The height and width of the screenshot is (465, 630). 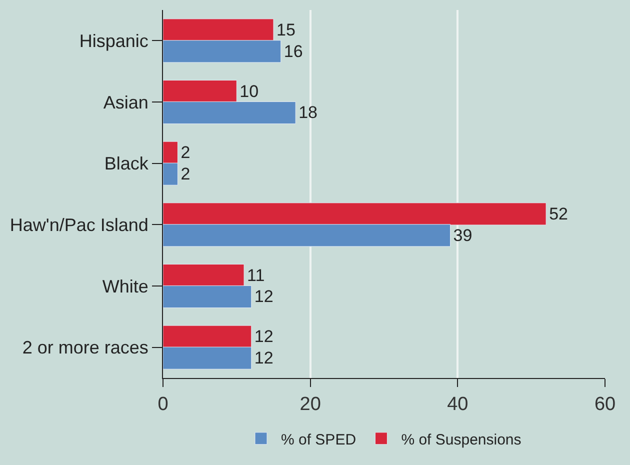 What do you see at coordinates (85, 348) in the screenshot?
I see `y-tick-label: 2 or more races` at bounding box center [85, 348].